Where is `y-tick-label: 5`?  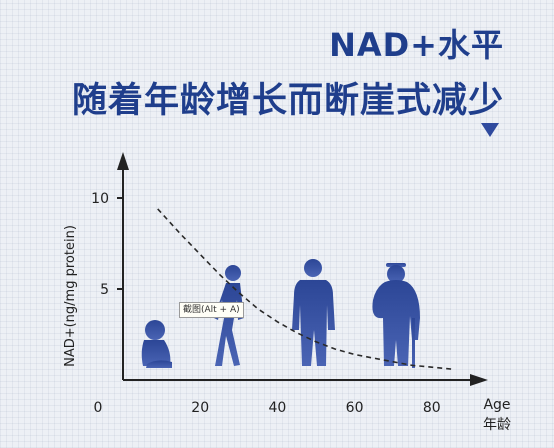
y-tick-label: 5 is located at coordinates (104, 290).